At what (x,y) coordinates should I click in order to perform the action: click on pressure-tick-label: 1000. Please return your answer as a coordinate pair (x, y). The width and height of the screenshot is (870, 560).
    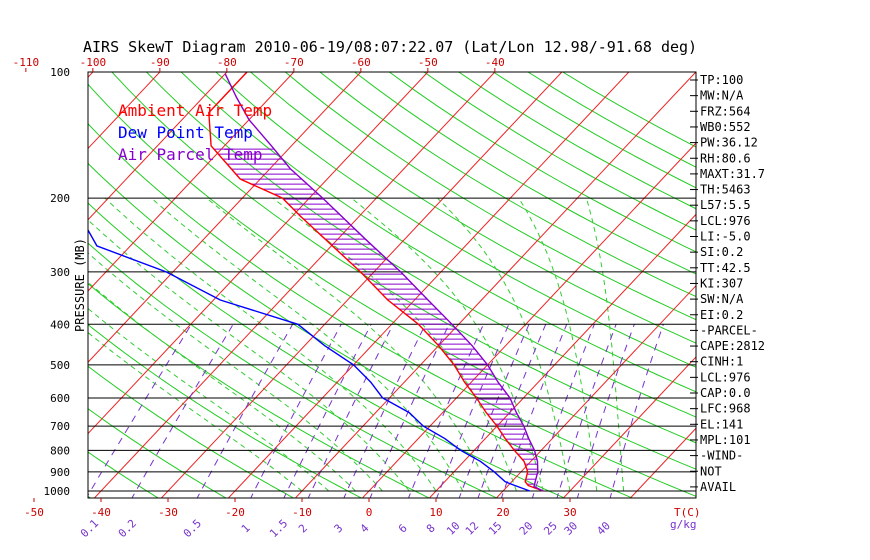
    Looking at the image, I should click on (57, 491).